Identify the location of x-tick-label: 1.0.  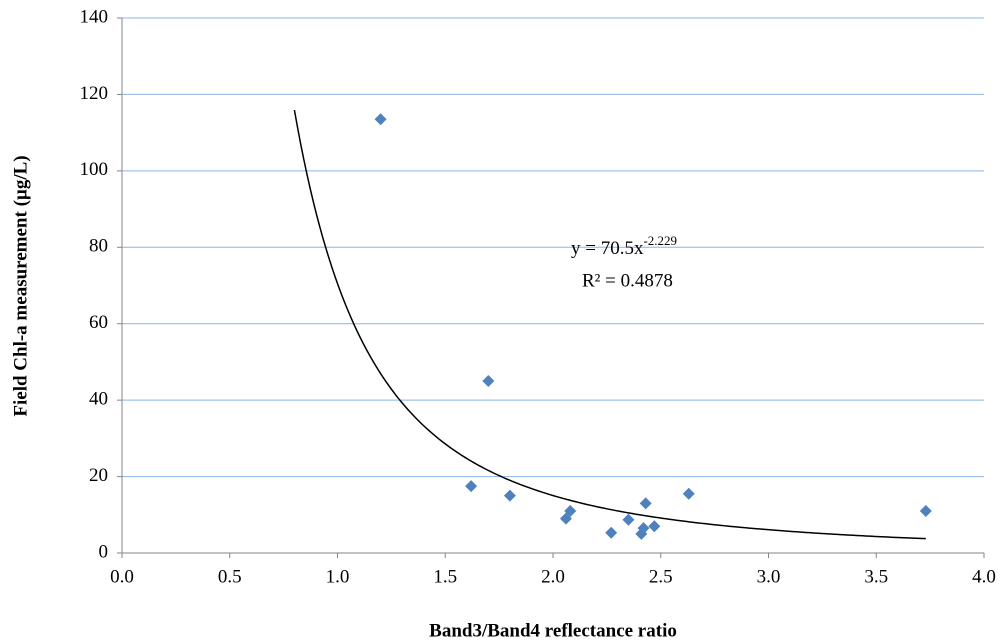
(338, 576).